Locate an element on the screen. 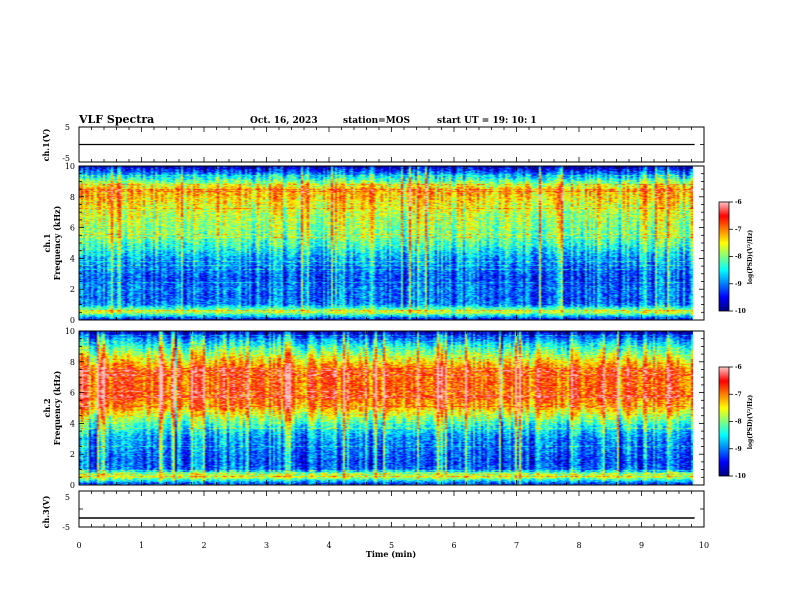  x-tick-label: 8 is located at coordinates (578, 545).